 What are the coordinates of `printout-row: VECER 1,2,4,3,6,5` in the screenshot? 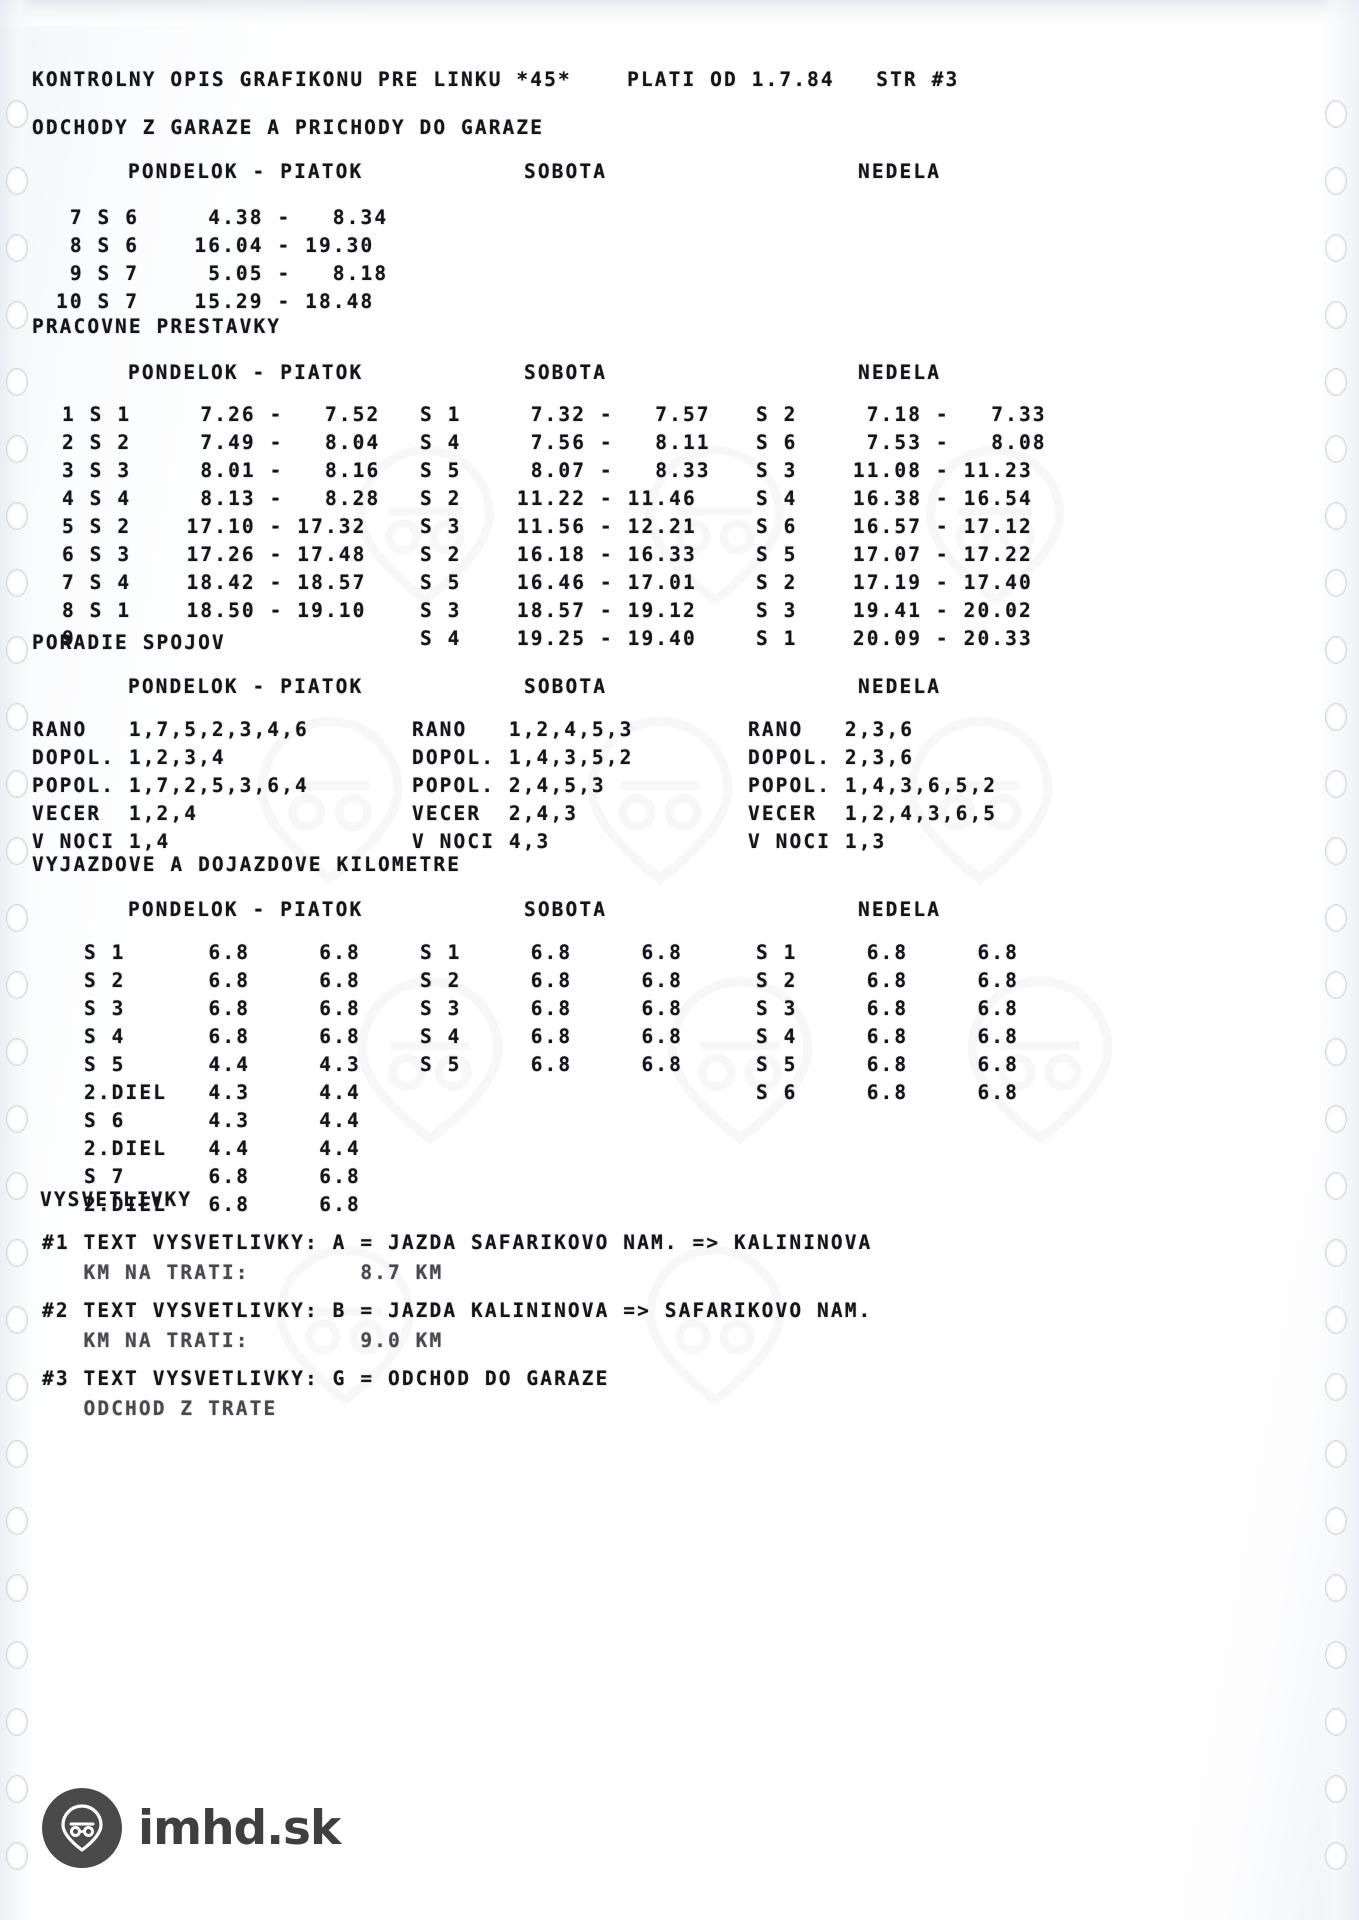 It's located at (873, 813).